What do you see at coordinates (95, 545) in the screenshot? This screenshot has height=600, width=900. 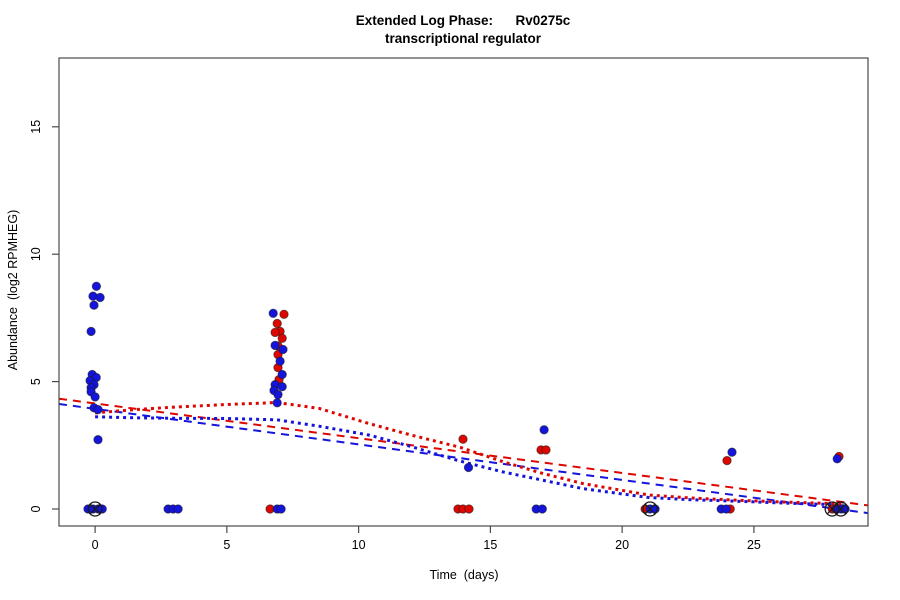 I see `x-tick-label: 0` at bounding box center [95, 545].